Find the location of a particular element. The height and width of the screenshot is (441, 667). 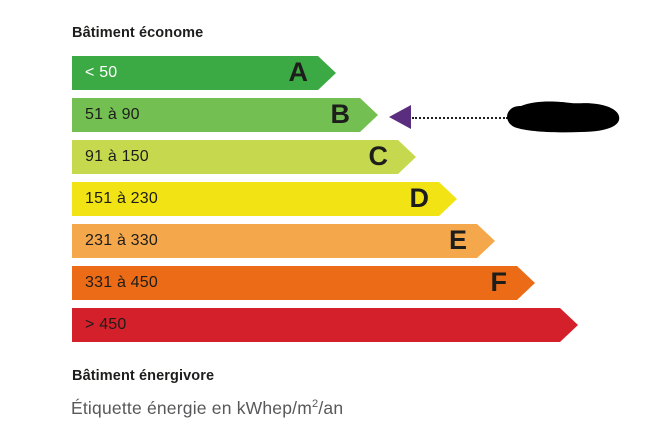

bar-shape-c is located at coordinates (244, 157).